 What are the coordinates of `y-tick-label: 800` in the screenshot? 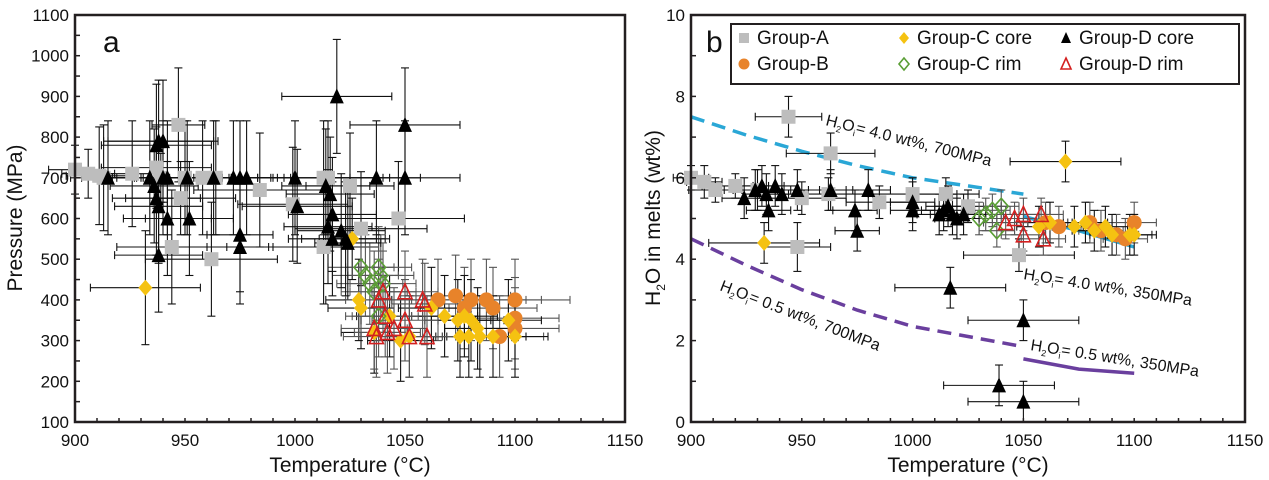 It's located at (55, 137).